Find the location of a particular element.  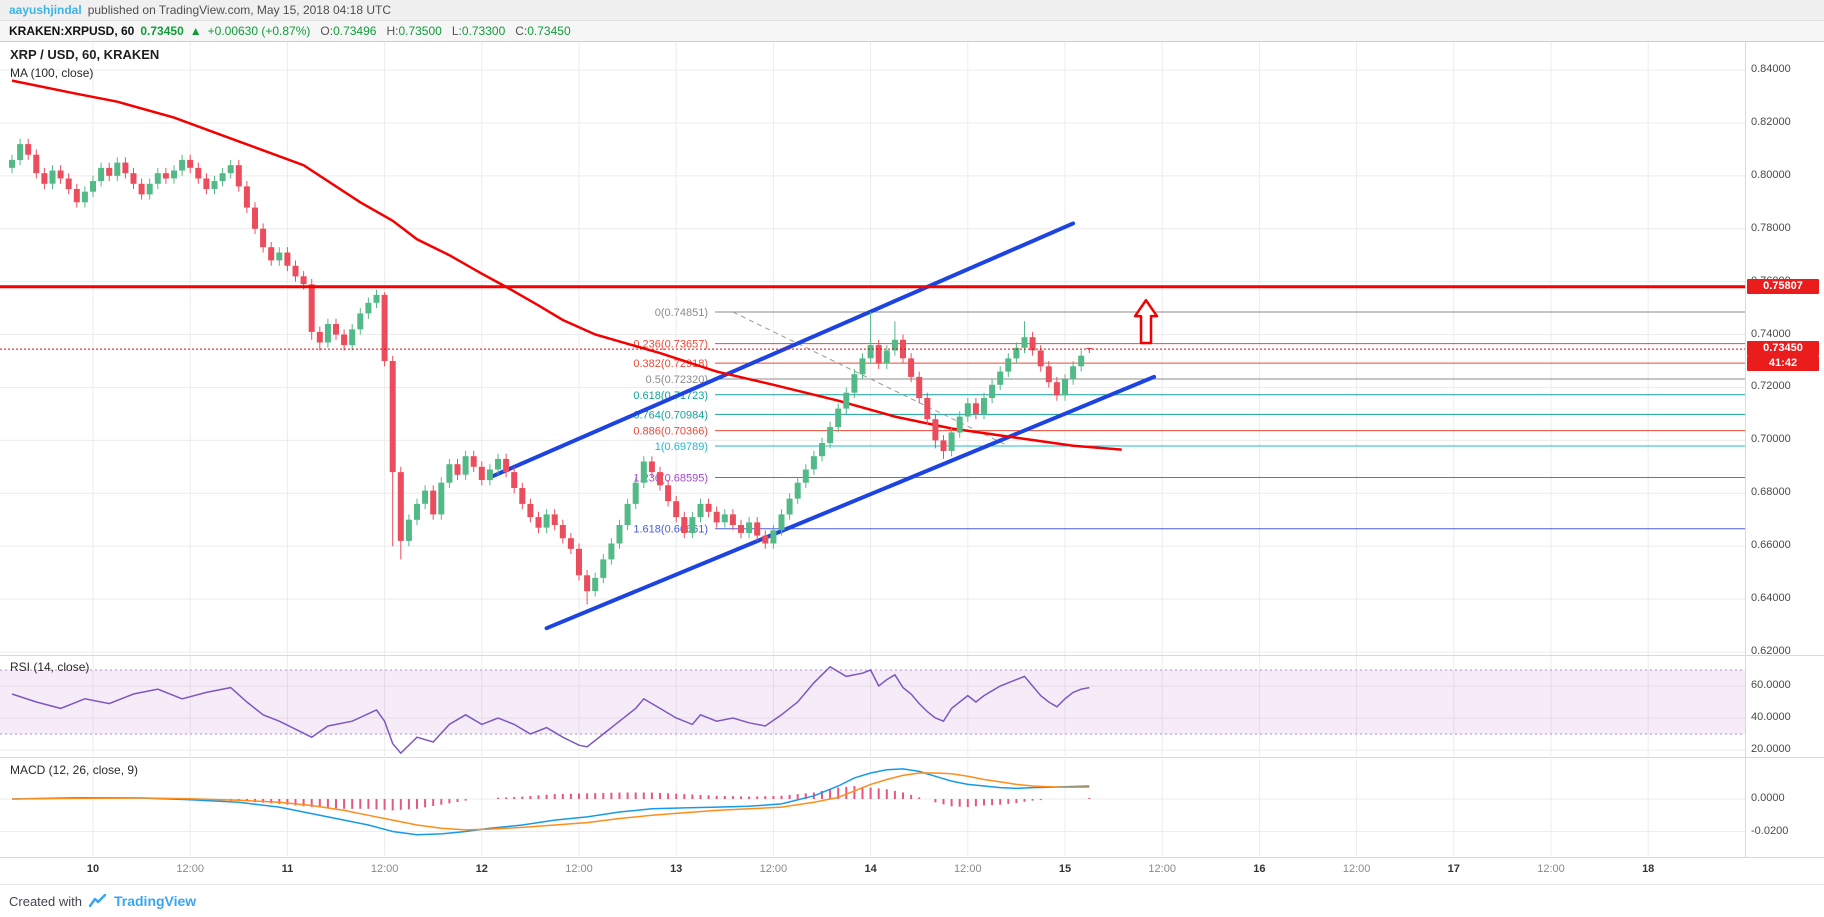

tradingview-brand-link: TradingView is located at coordinates (155, 901).